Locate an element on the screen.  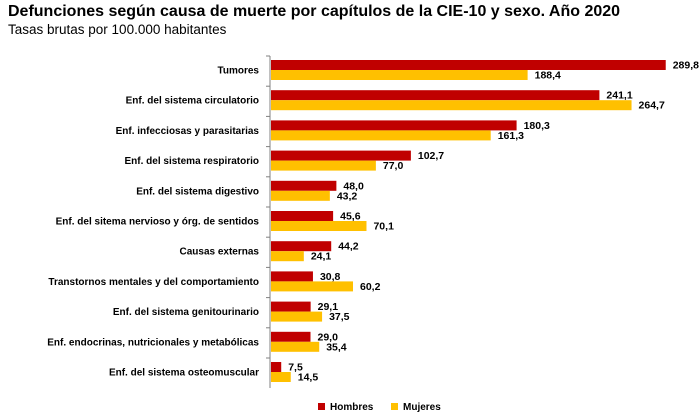
data-label: 188,4 is located at coordinates (548, 76).